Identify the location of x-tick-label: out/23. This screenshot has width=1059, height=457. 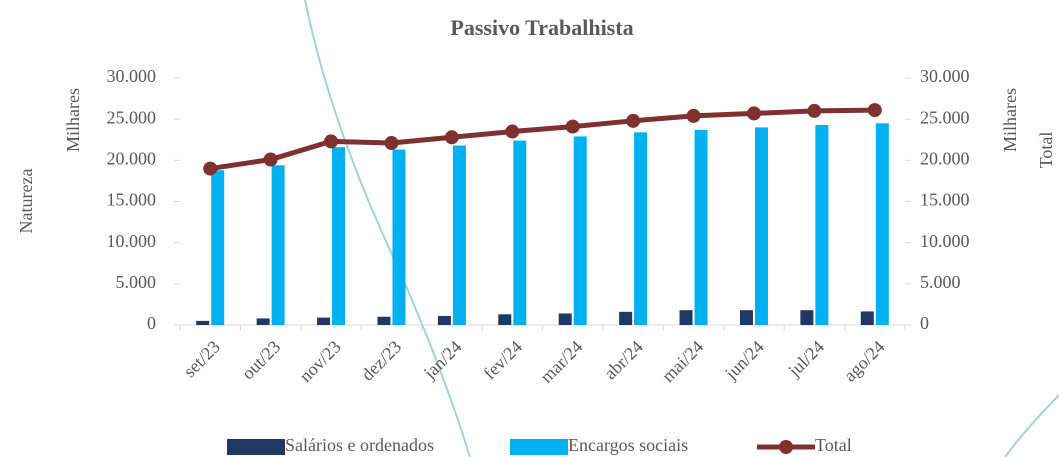
(261, 360).